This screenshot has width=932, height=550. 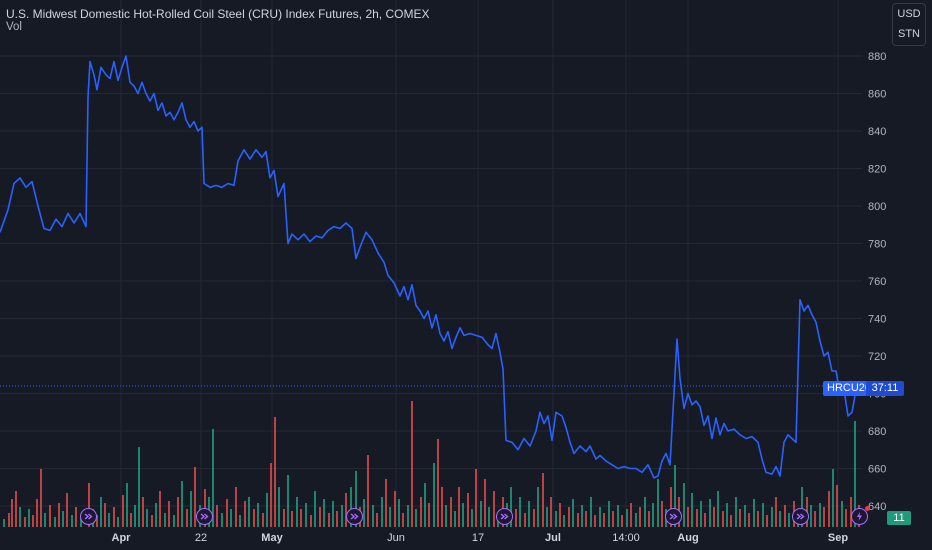 What do you see at coordinates (885, 388) in the screenshot?
I see `bar-countdown-tag: 37:11` at bounding box center [885, 388].